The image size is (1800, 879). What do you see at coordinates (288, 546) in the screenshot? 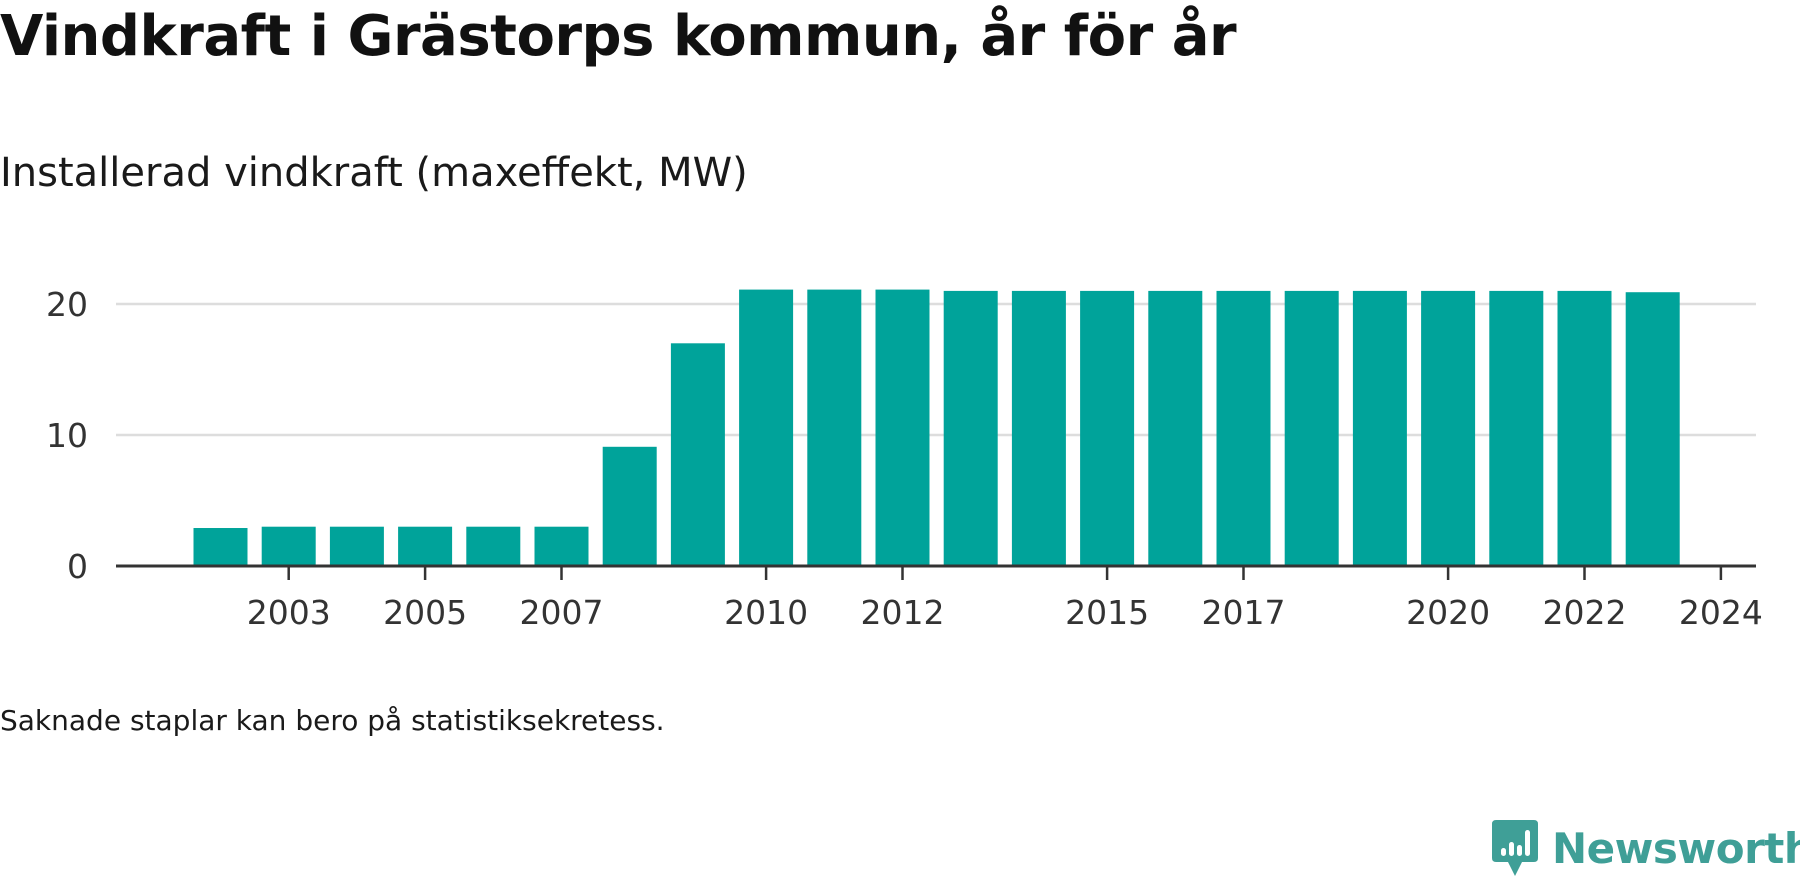
I see `bar-2003` at bounding box center [288, 546].